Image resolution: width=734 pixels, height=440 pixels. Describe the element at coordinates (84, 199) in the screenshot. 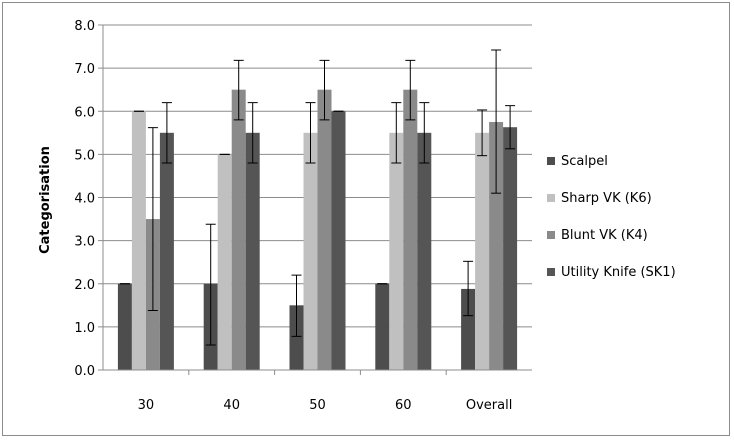

I see `y-tick-label: 4.0` at that location.